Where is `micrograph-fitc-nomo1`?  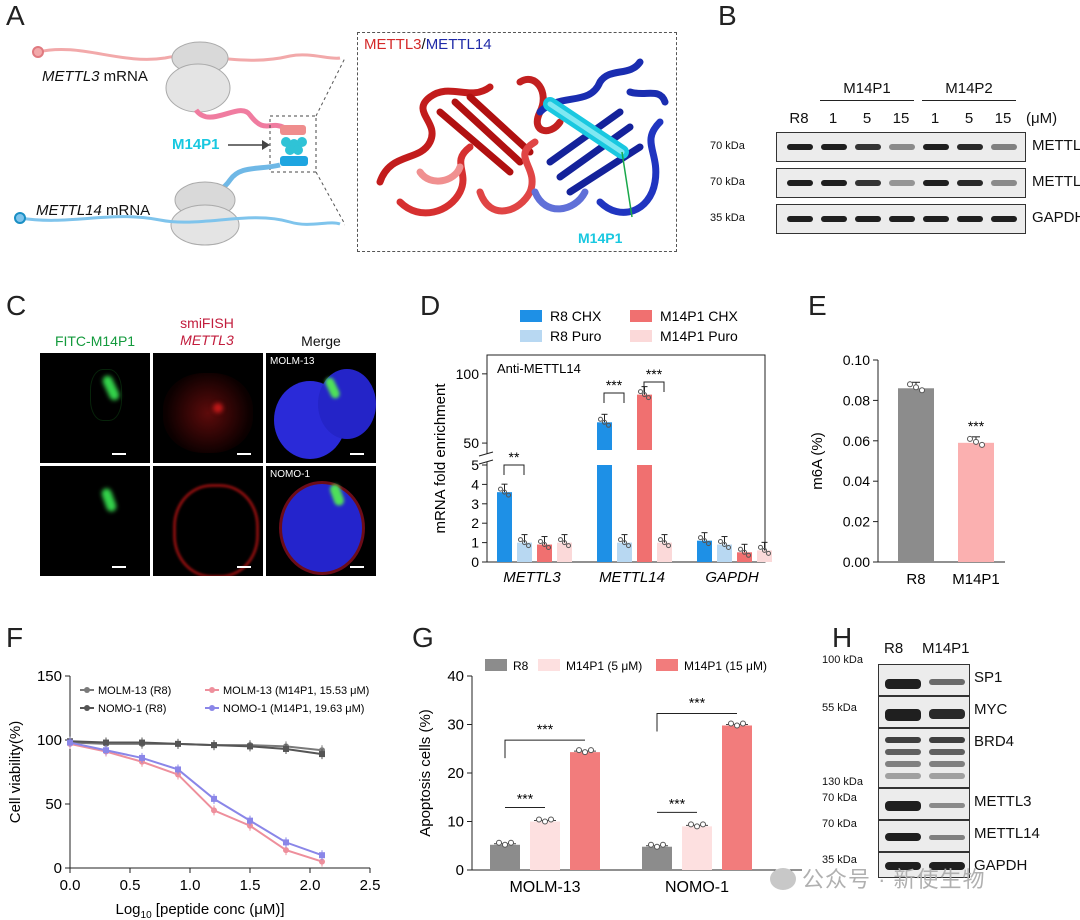 micrograph-fitc-nomo1 is located at coordinates (95, 521).